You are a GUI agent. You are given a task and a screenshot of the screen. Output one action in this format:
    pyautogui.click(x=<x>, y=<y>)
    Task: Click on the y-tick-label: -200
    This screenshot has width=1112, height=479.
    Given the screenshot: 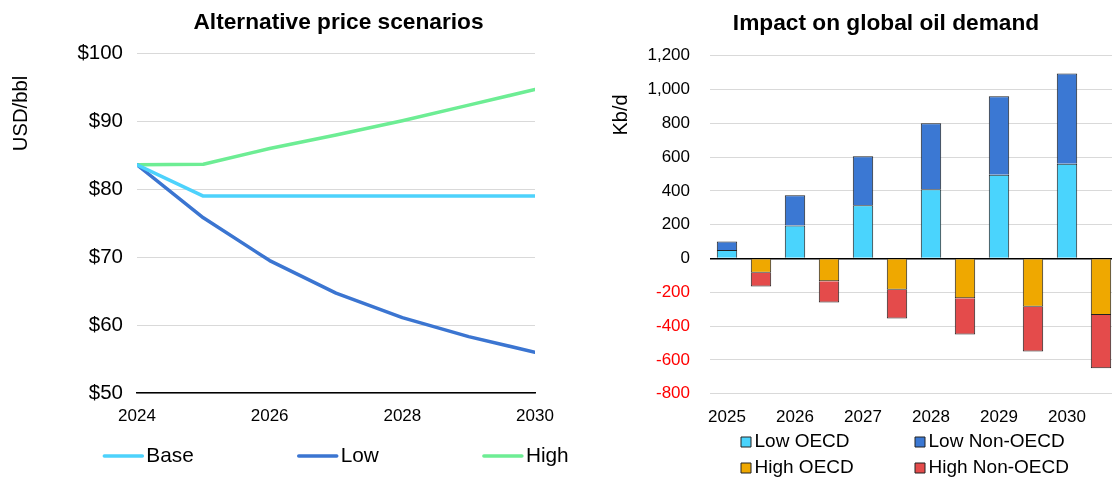 What is the action you would take?
    pyautogui.click(x=672, y=291)
    